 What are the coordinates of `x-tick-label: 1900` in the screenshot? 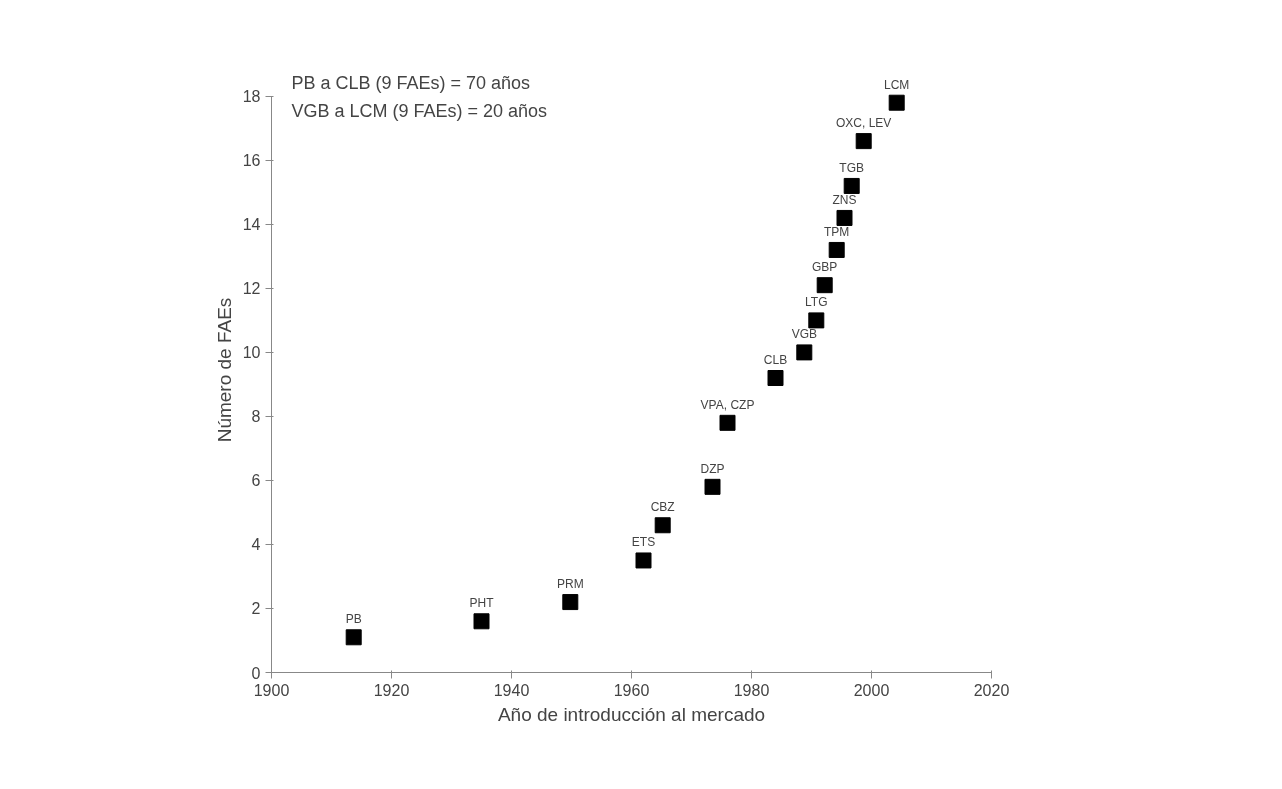 It's located at (271, 690).